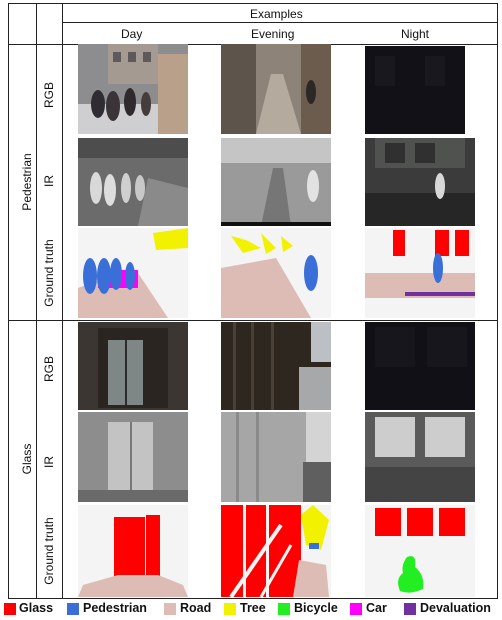  What do you see at coordinates (415, 34) in the screenshot?
I see `column-night: Night` at bounding box center [415, 34].